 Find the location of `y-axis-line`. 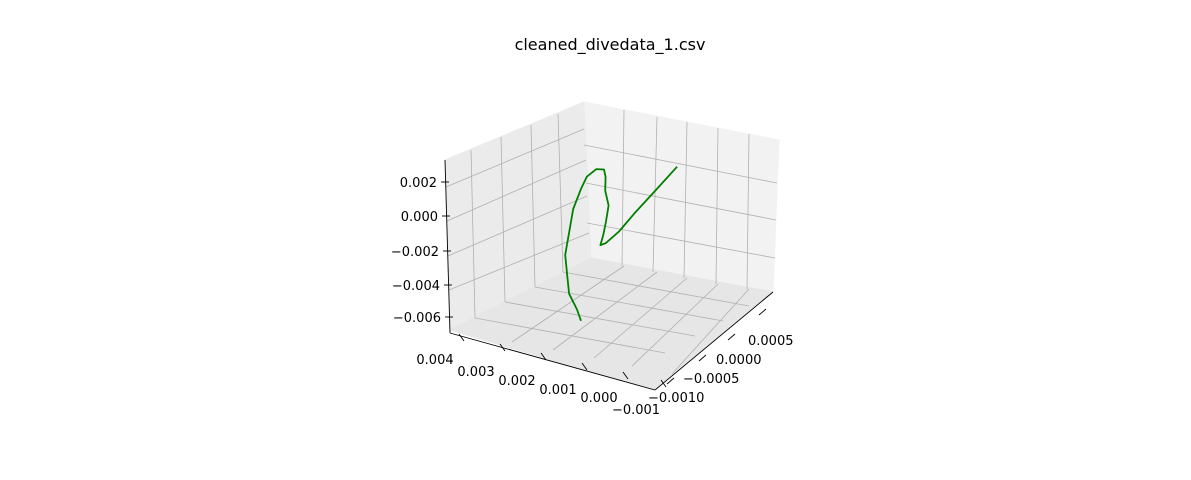

y-axis-line is located at coordinates (714, 341).